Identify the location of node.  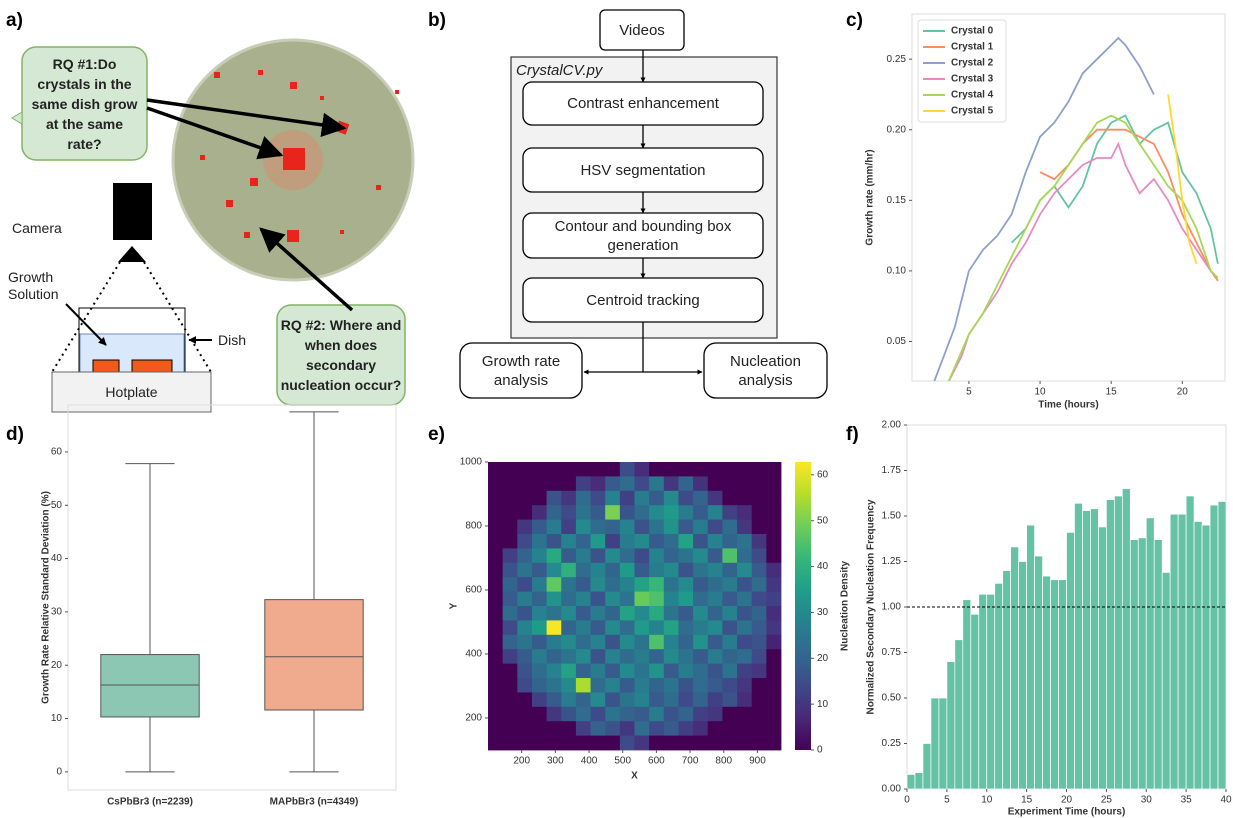
(642, 30).